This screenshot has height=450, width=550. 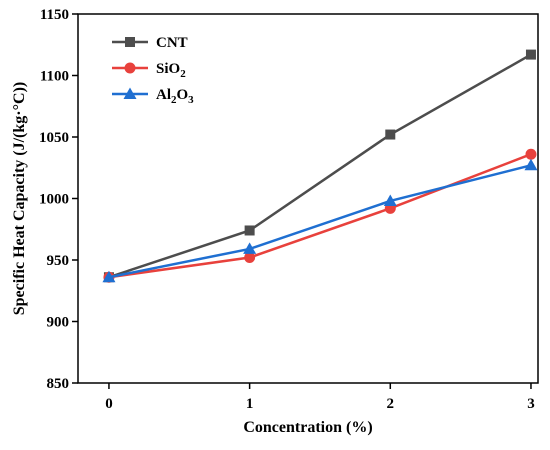 What do you see at coordinates (54, 15) in the screenshot?
I see `y-tick-label: 1150` at bounding box center [54, 15].